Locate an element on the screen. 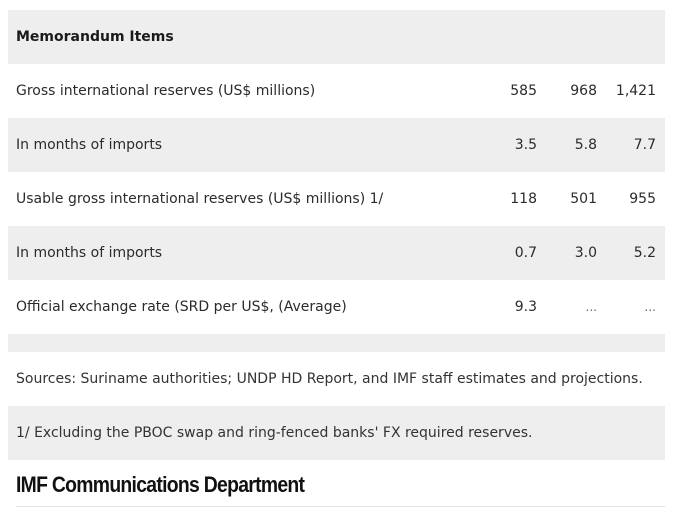  section-header-row: Memorandum Items is located at coordinates (336, 37).